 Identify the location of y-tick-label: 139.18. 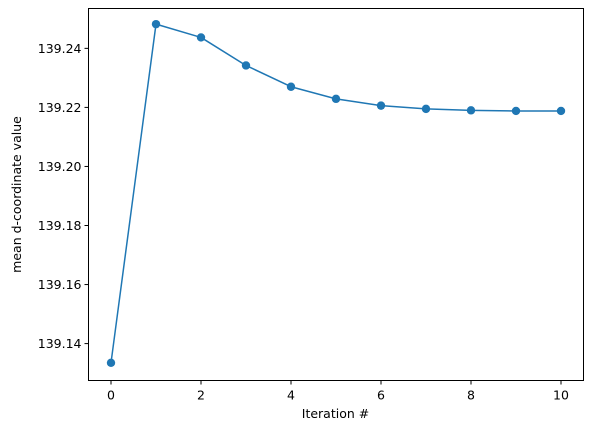
(60, 225).